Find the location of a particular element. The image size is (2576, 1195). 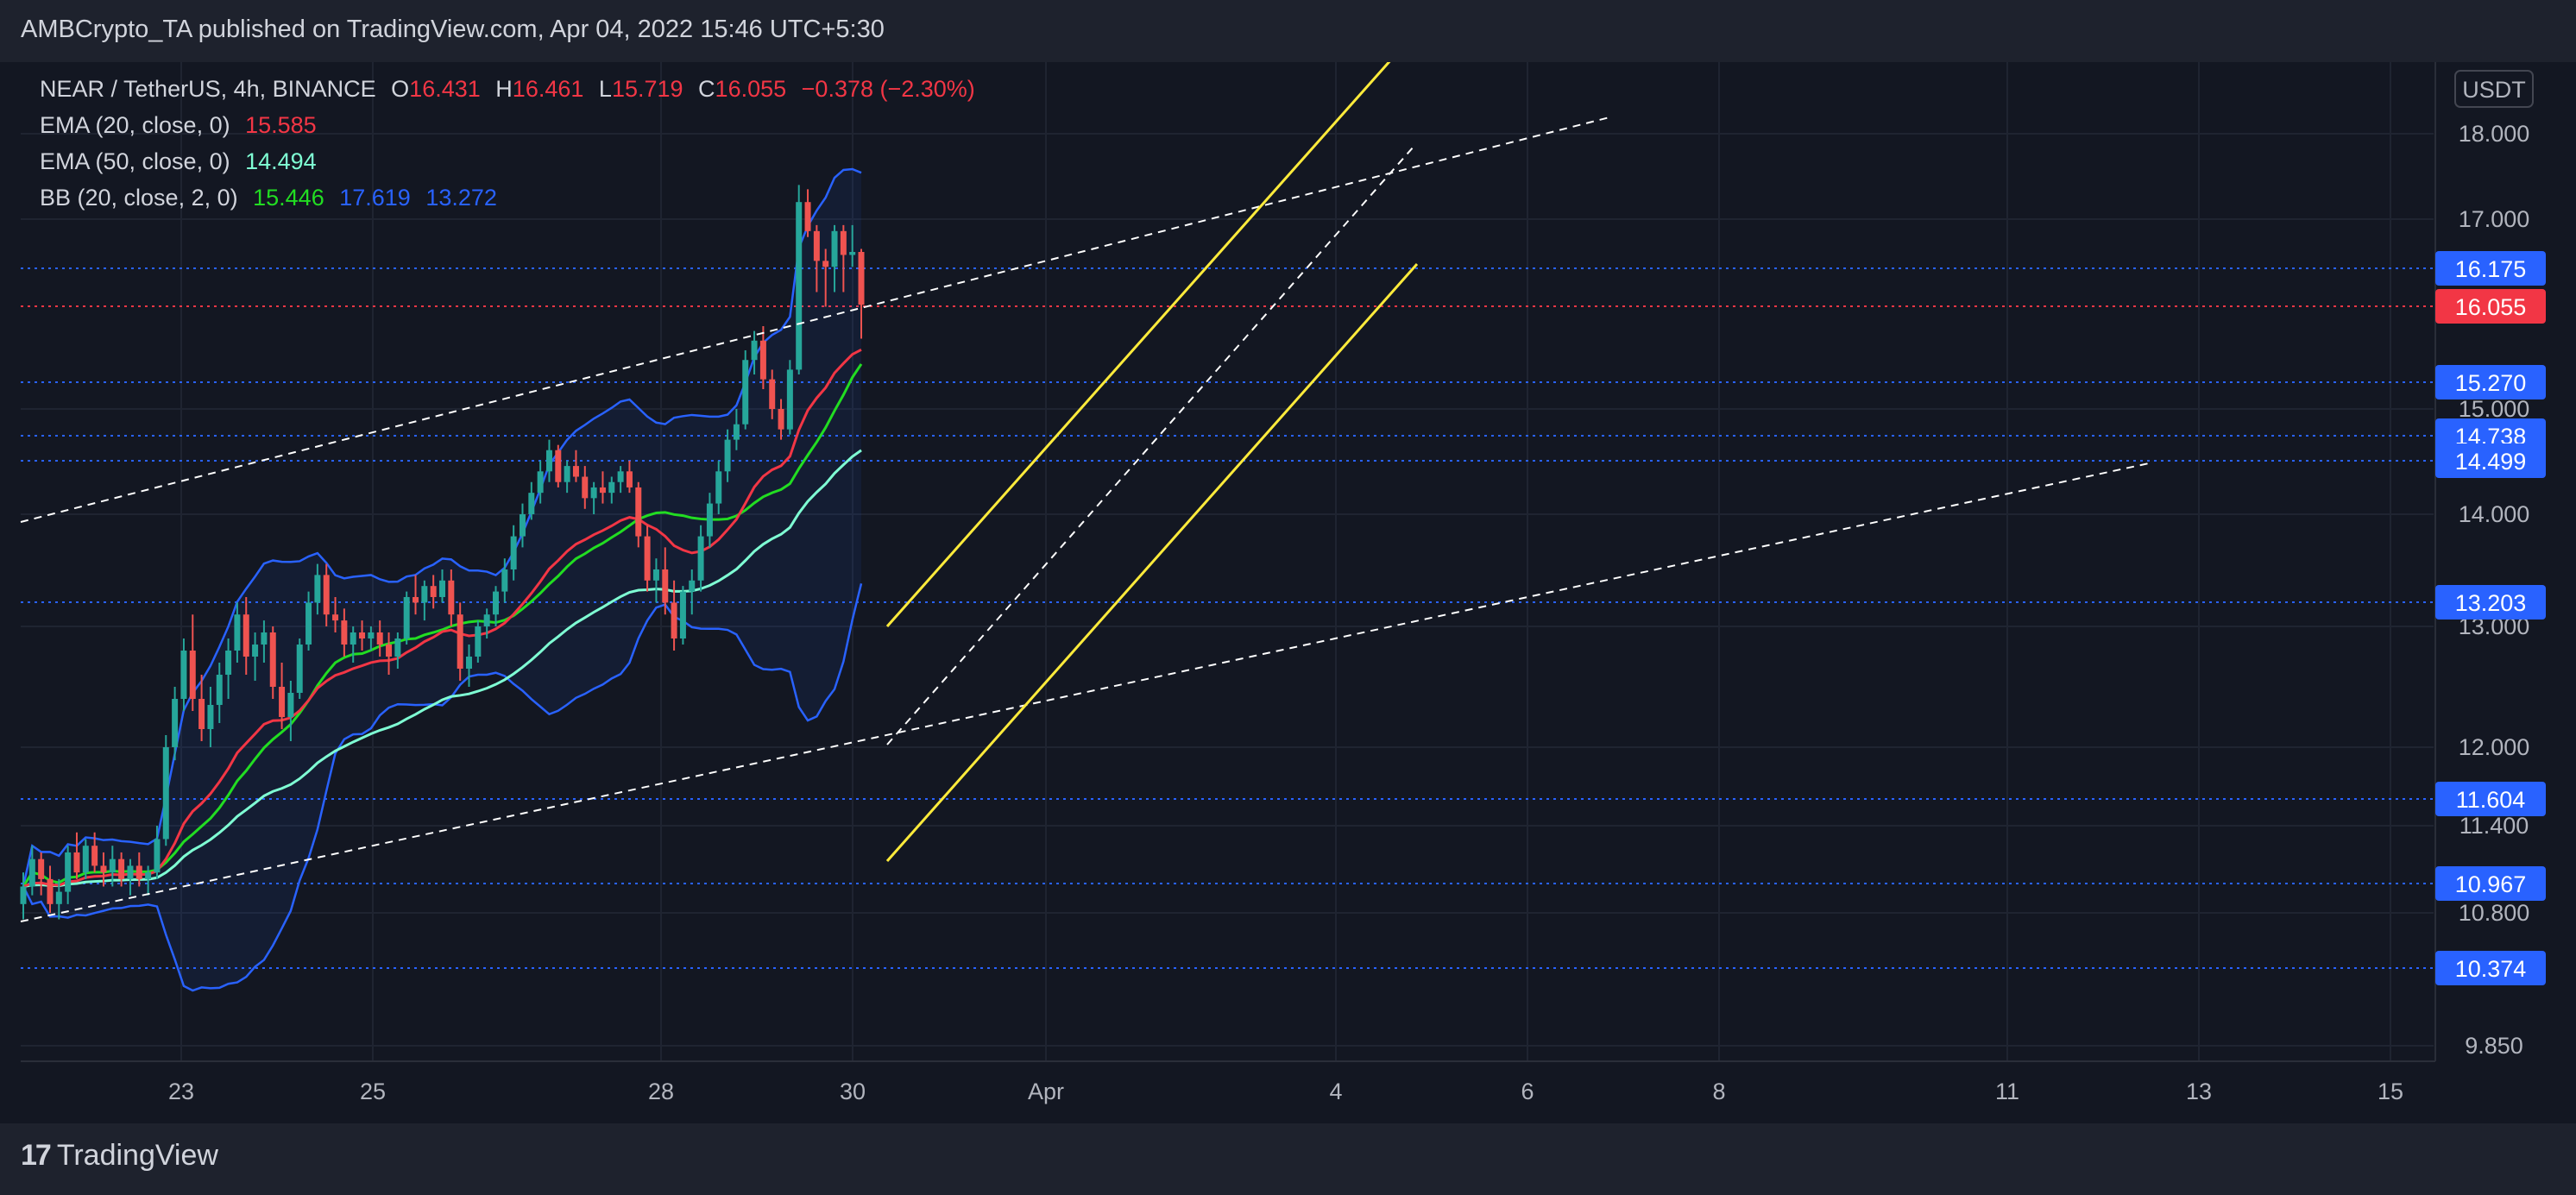

price-tick-5: 12.000 is located at coordinates (2494, 747).